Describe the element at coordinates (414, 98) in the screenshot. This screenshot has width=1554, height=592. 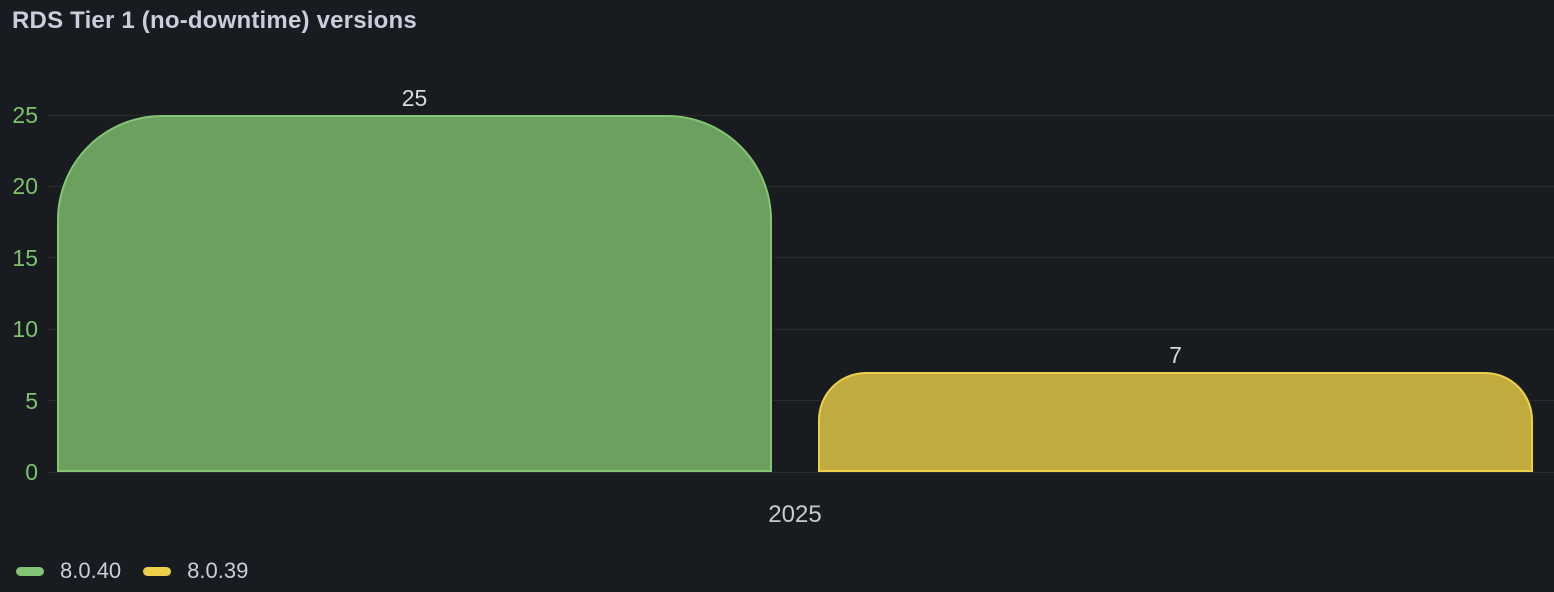
I see `value-label-8.0.40: 25` at that location.